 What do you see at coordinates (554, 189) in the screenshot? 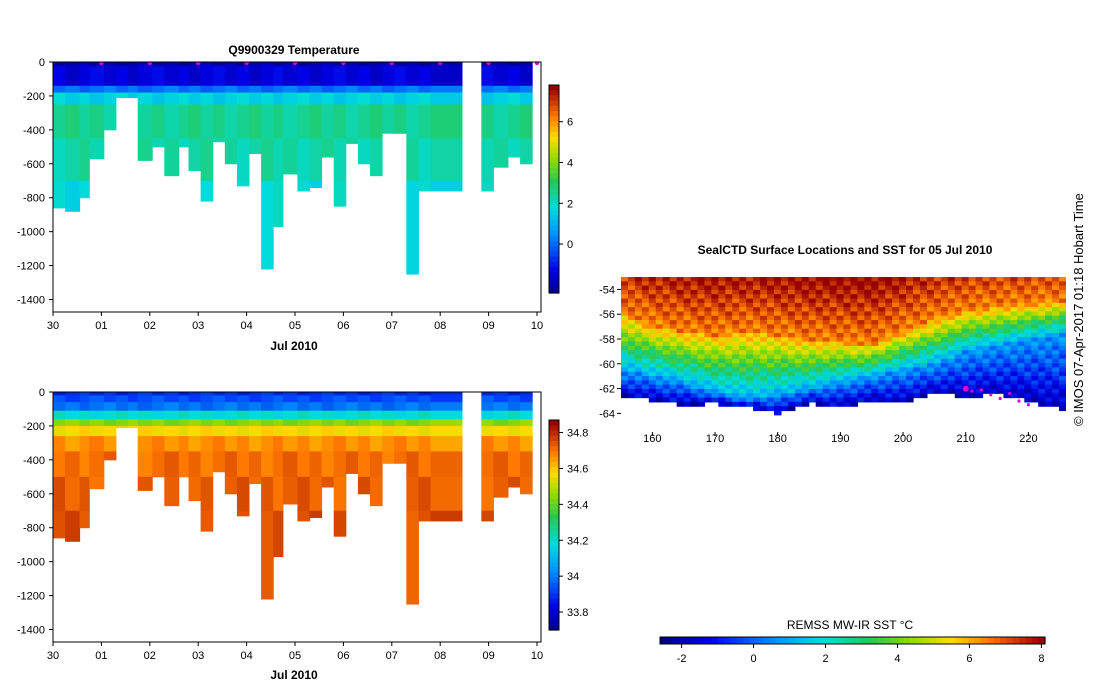
I see `temperature-colorbar-frame` at bounding box center [554, 189].